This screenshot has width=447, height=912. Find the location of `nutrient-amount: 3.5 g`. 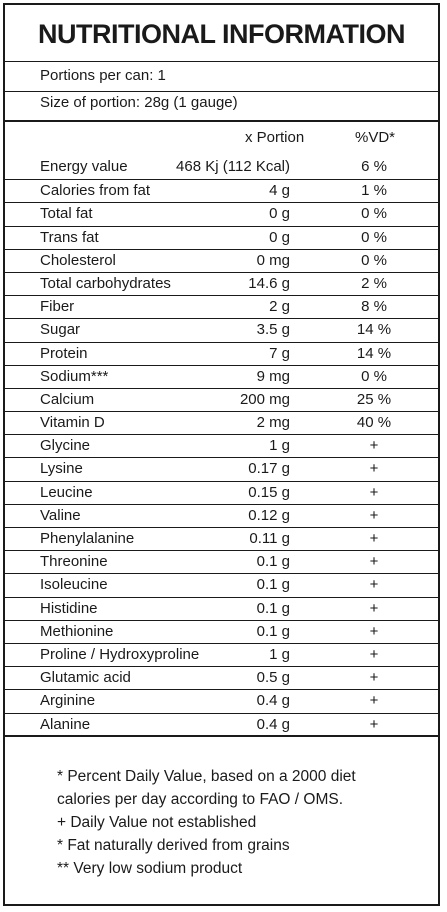

nutrient-amount: 3.5 g is located at coordinates (273, 330).